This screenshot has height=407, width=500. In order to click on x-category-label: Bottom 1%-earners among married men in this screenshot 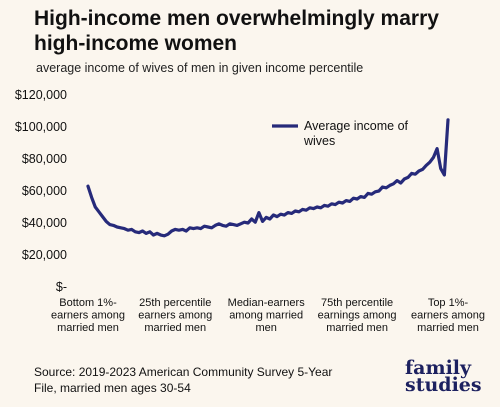, I will do `click(88, 315)`.